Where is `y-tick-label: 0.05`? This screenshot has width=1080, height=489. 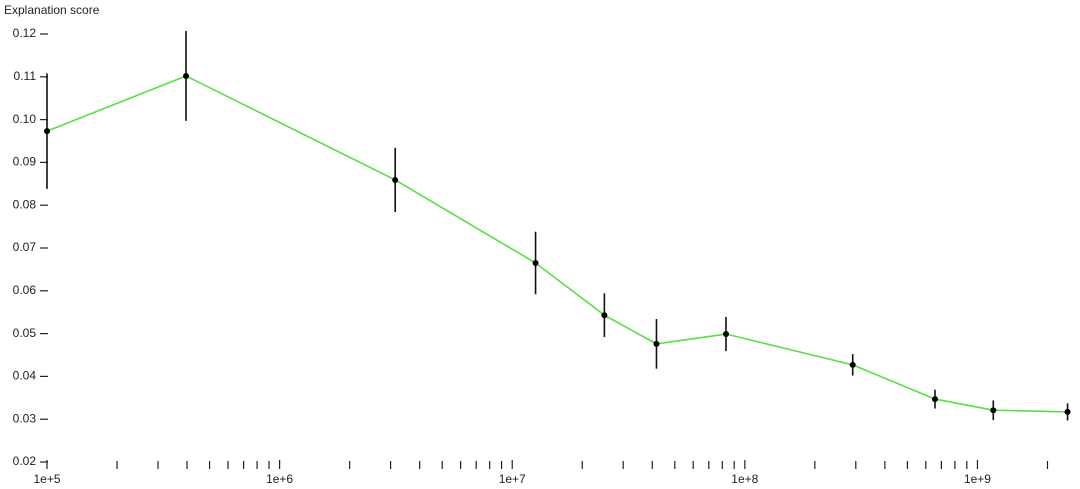 y-tick-label: 0.05 is located at coordinates (25, 333).